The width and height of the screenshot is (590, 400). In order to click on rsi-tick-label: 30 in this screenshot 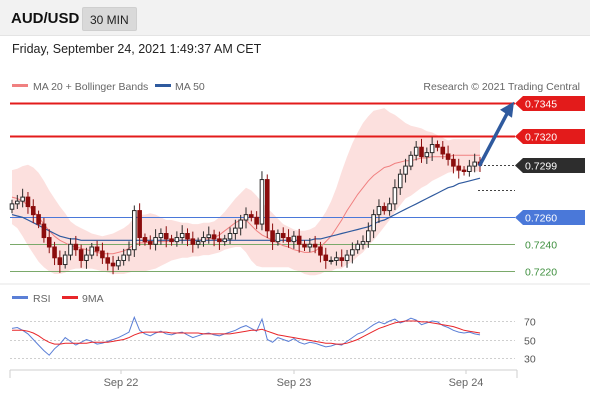, I will do `click(530, 360)`.